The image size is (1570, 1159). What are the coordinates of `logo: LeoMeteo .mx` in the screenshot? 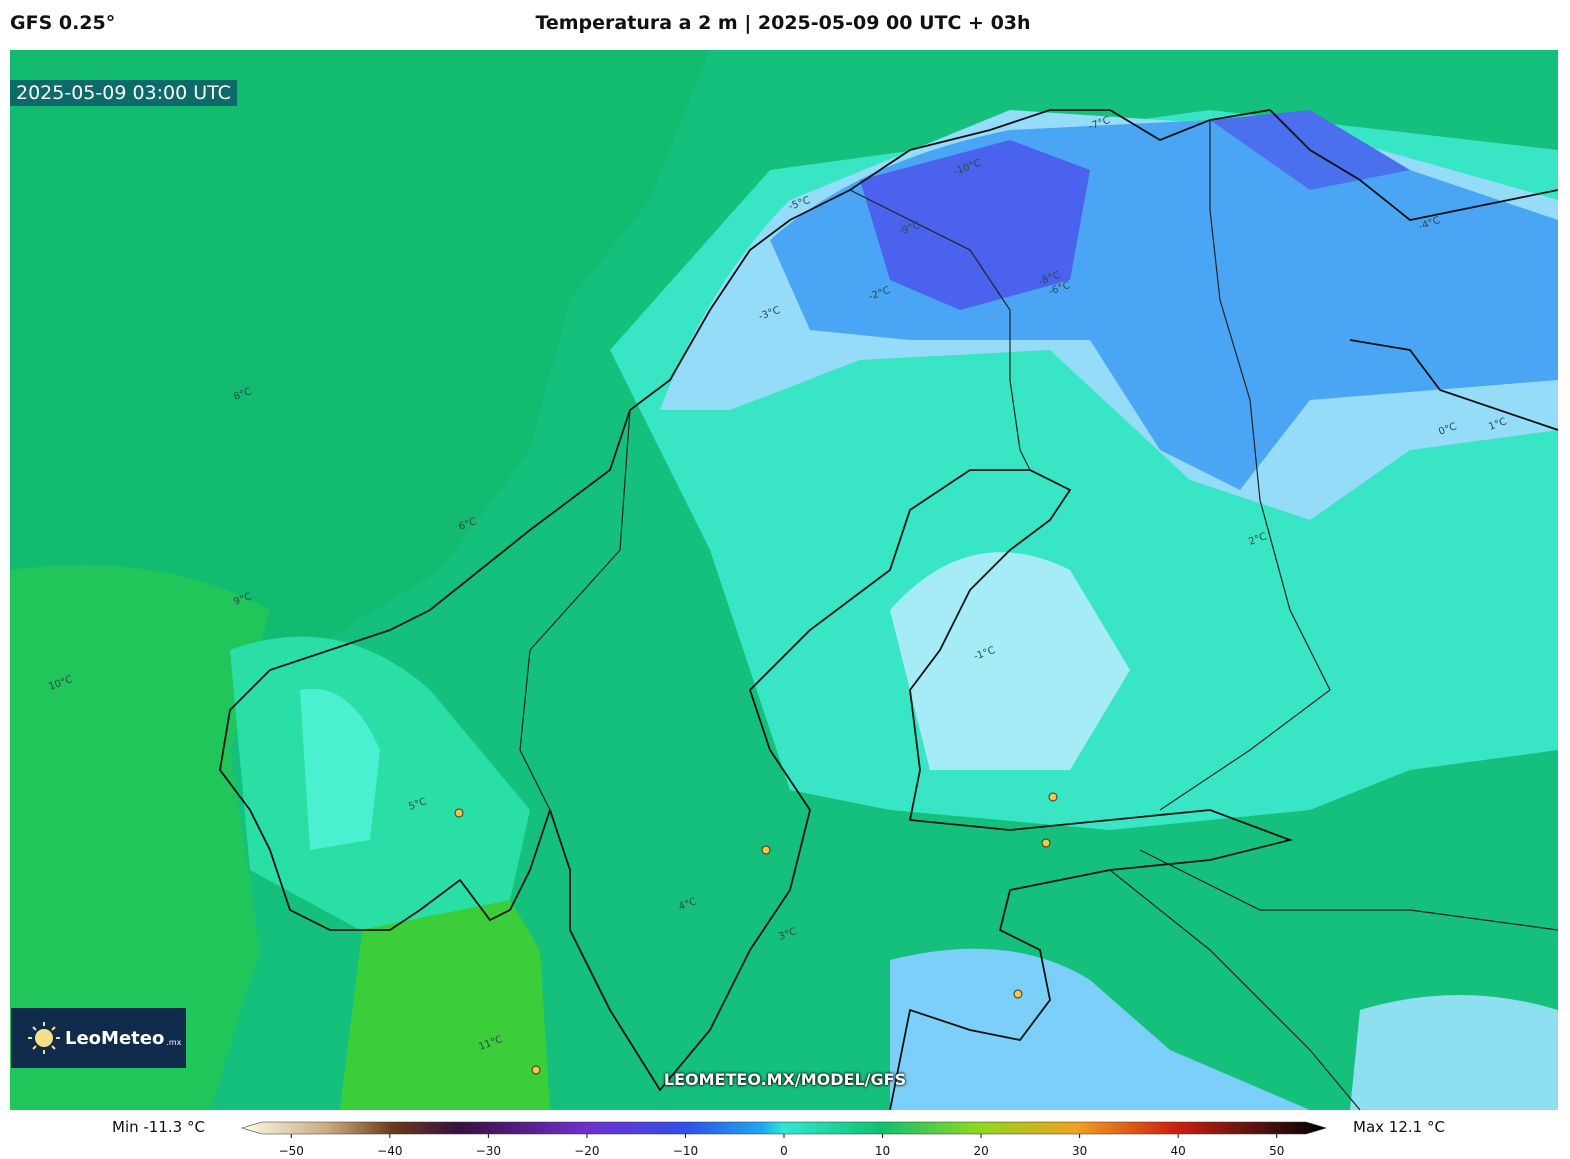 It's located at (98, 1038).